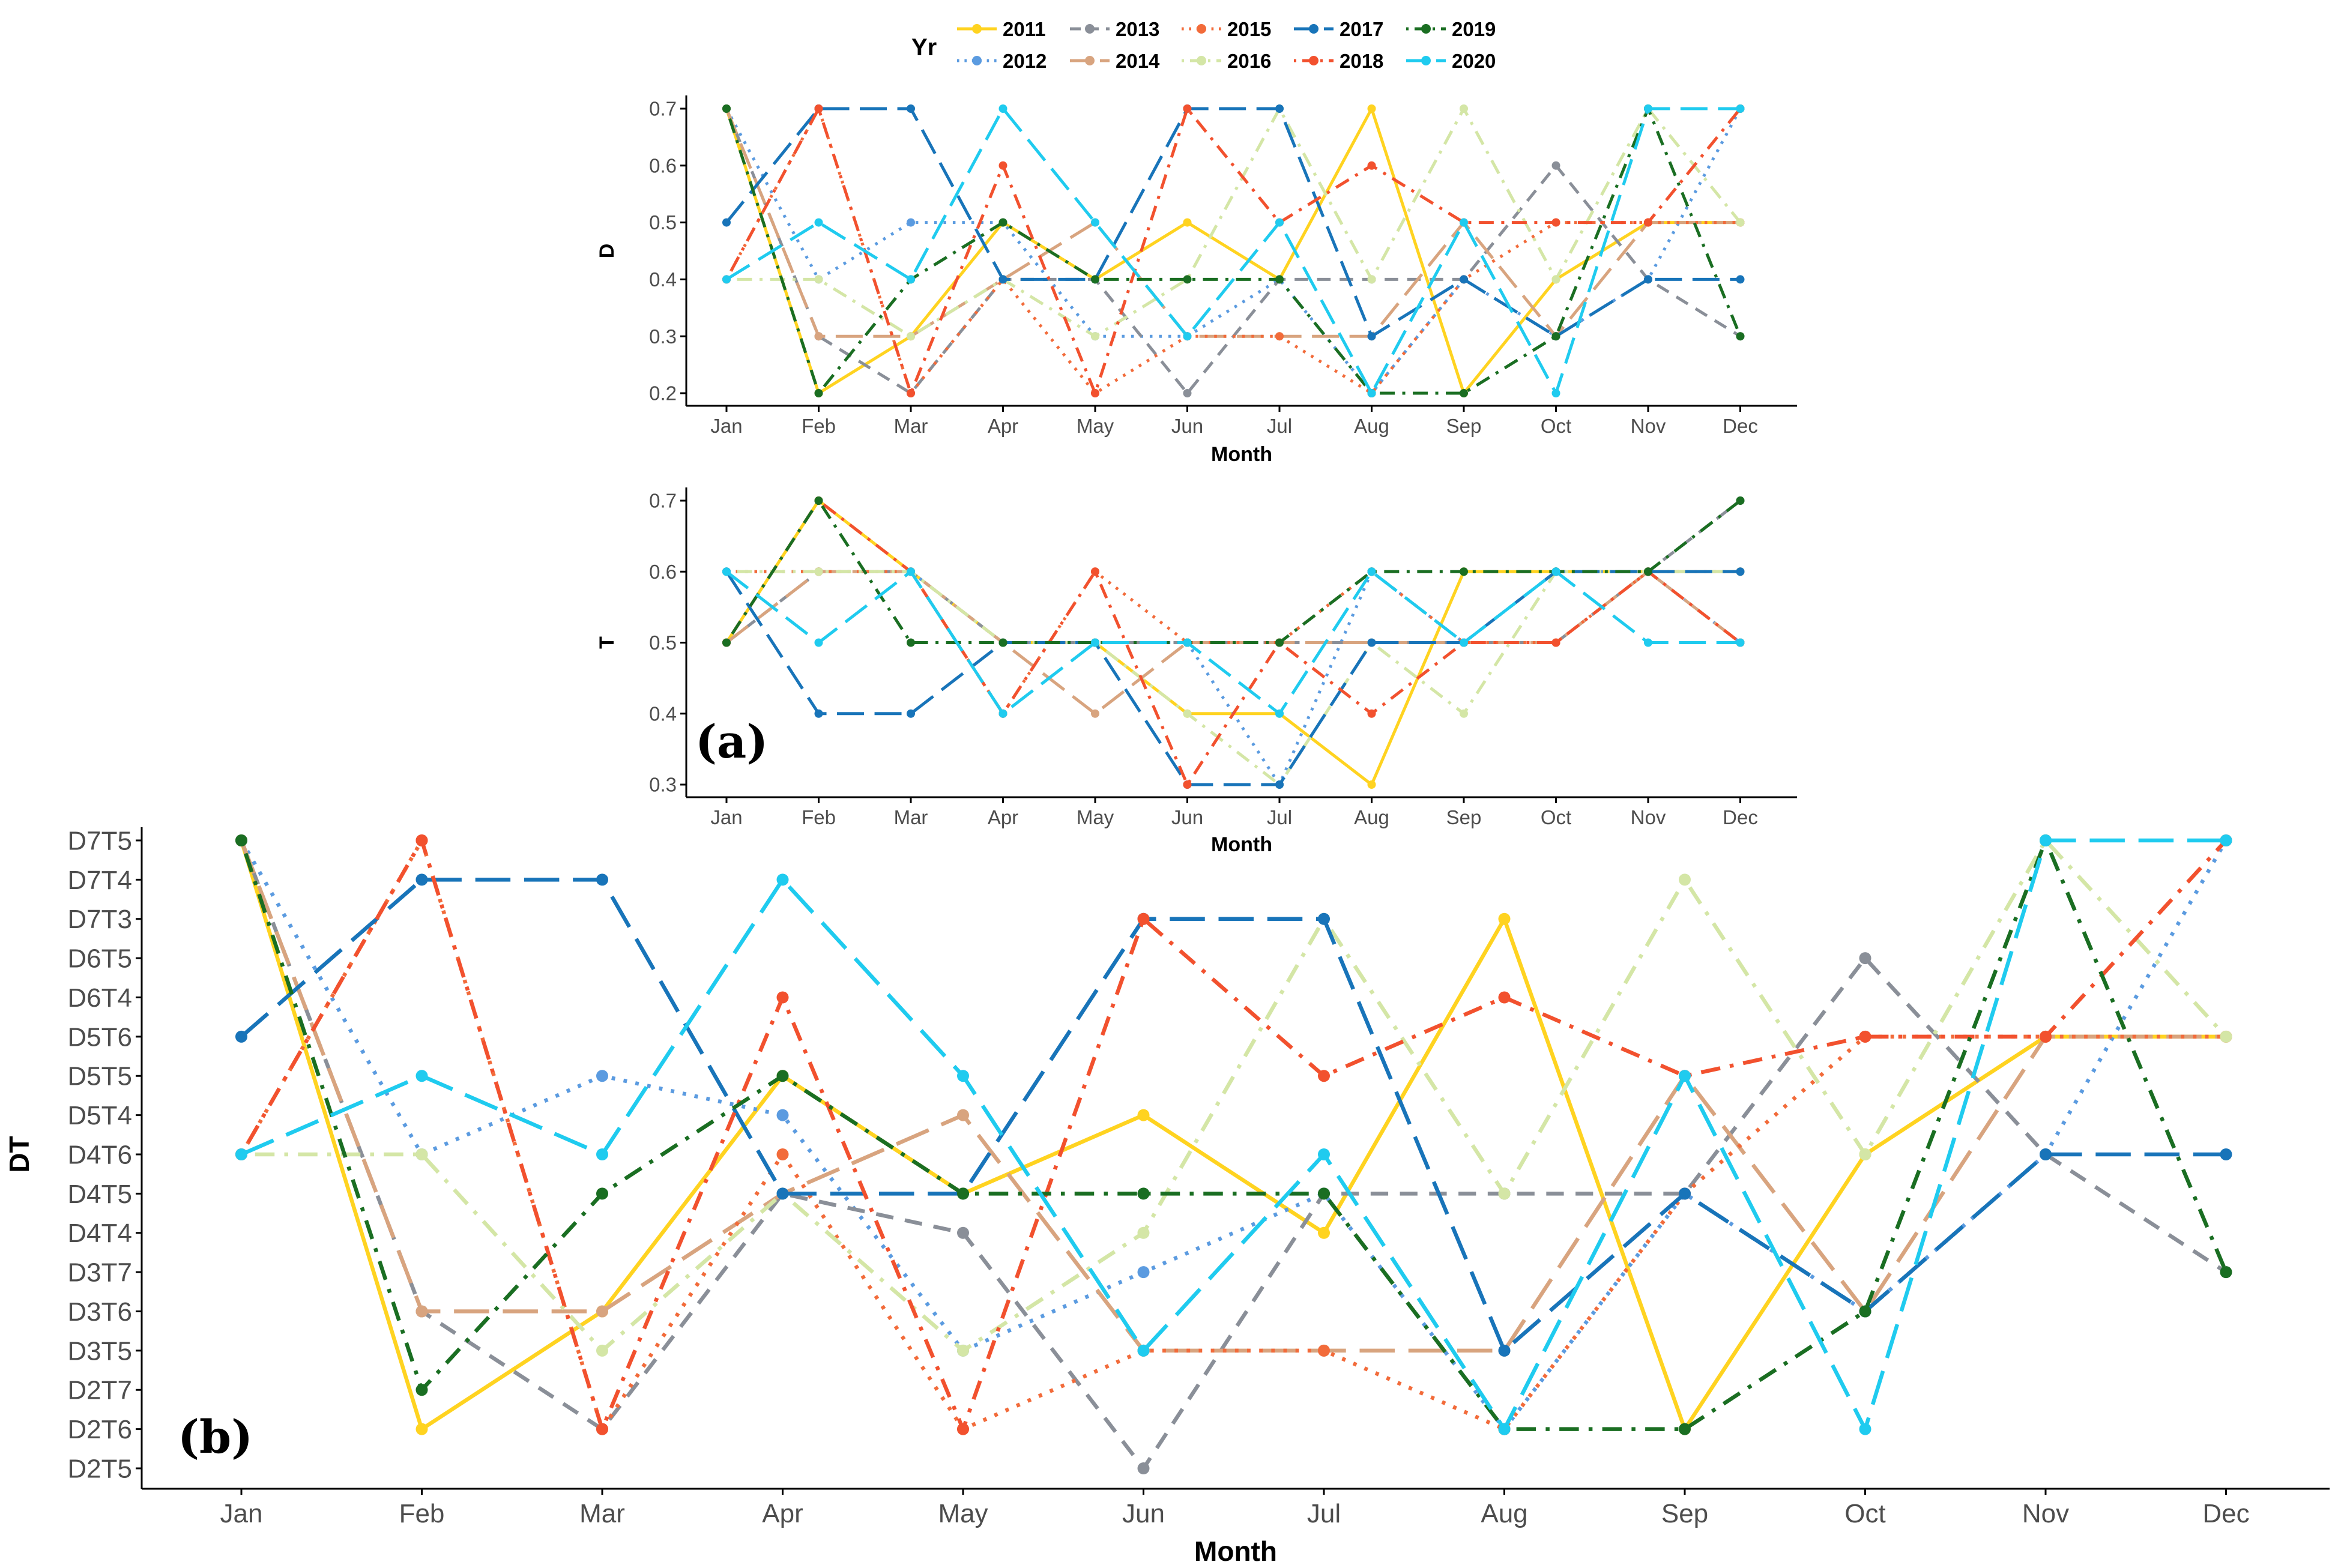  Describe the element at coordinates (924, 47) in the screenshot. I see `legend-title: Yr` at that location.